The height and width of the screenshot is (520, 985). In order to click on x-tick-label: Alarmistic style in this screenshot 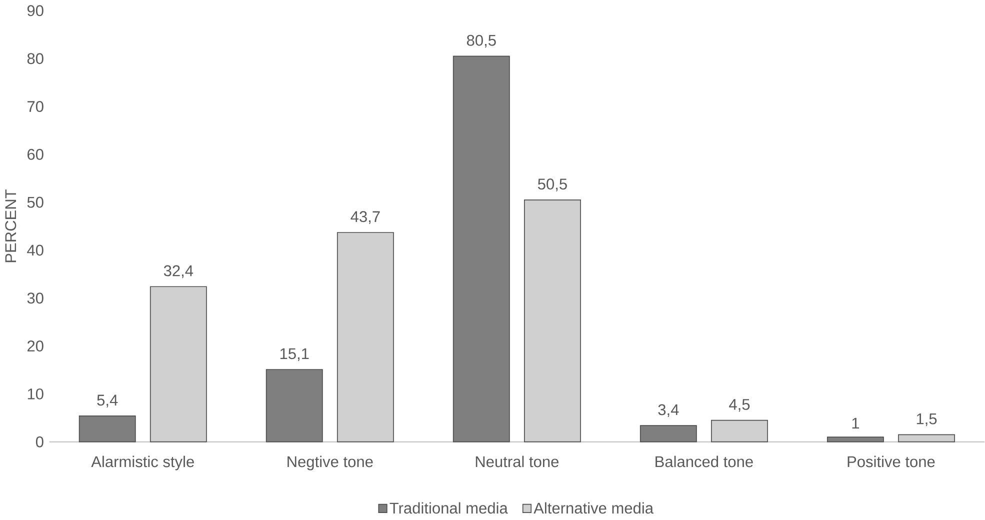, I will do `click(142, 463)`.